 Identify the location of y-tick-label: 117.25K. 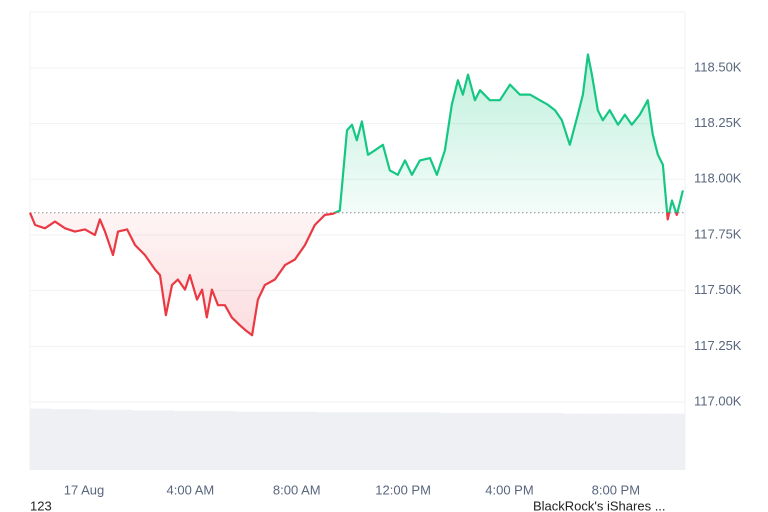
(718, 345).